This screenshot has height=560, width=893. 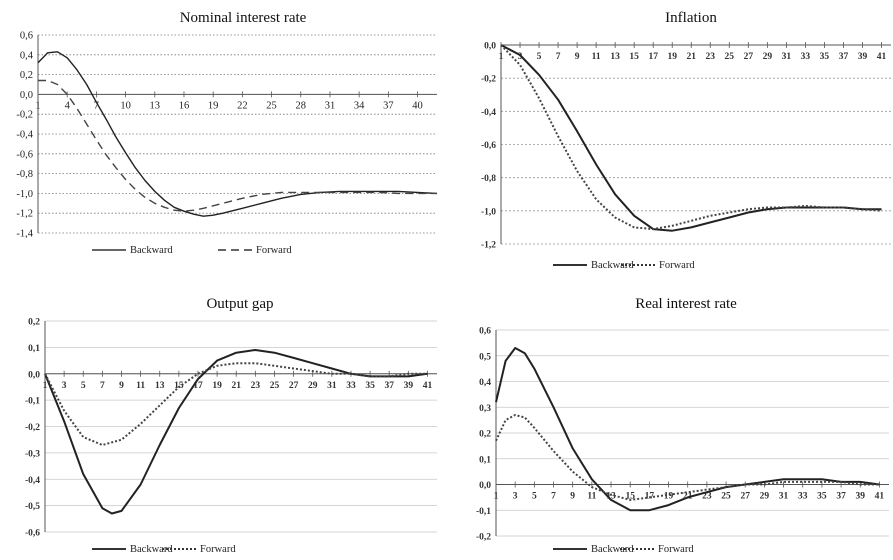 What do you see at coordinates (242, 105) in the screenshot?
I see `x-tick-label: 22` at bounding box center [242, 105].